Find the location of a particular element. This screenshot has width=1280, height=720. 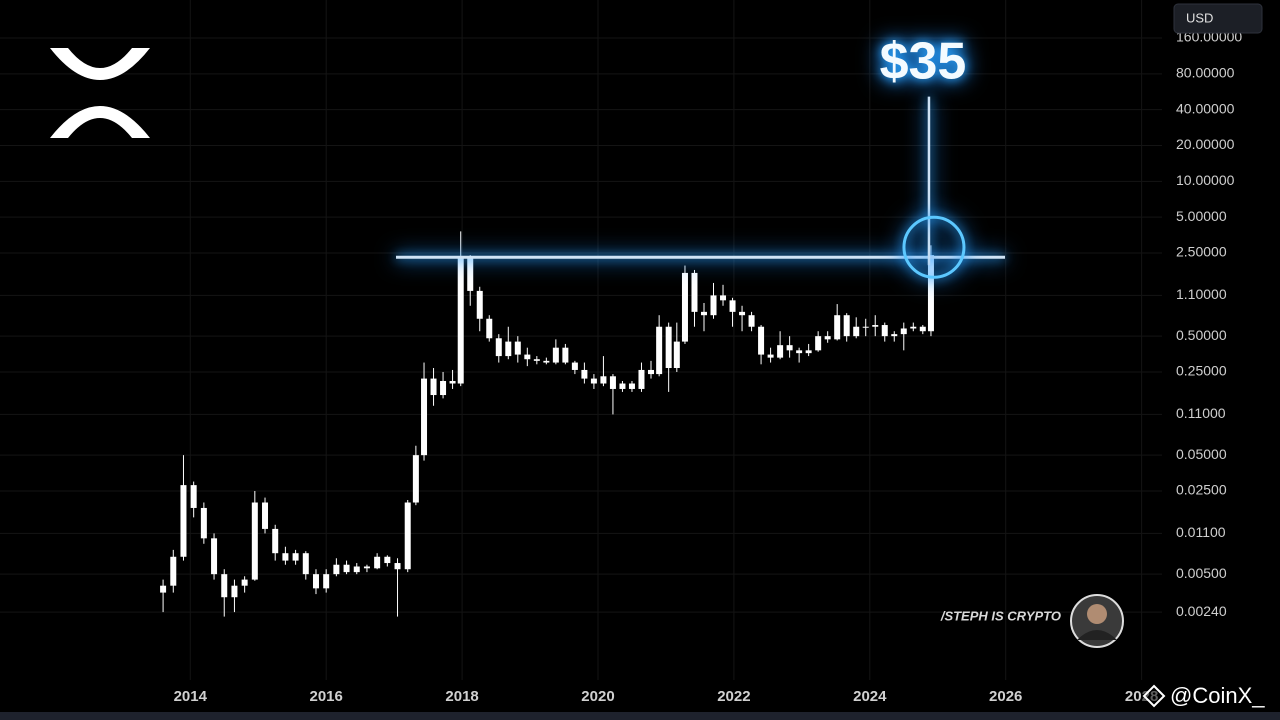

source-watermark-text: @CoinX_ is located at coordinates (1217, 695).